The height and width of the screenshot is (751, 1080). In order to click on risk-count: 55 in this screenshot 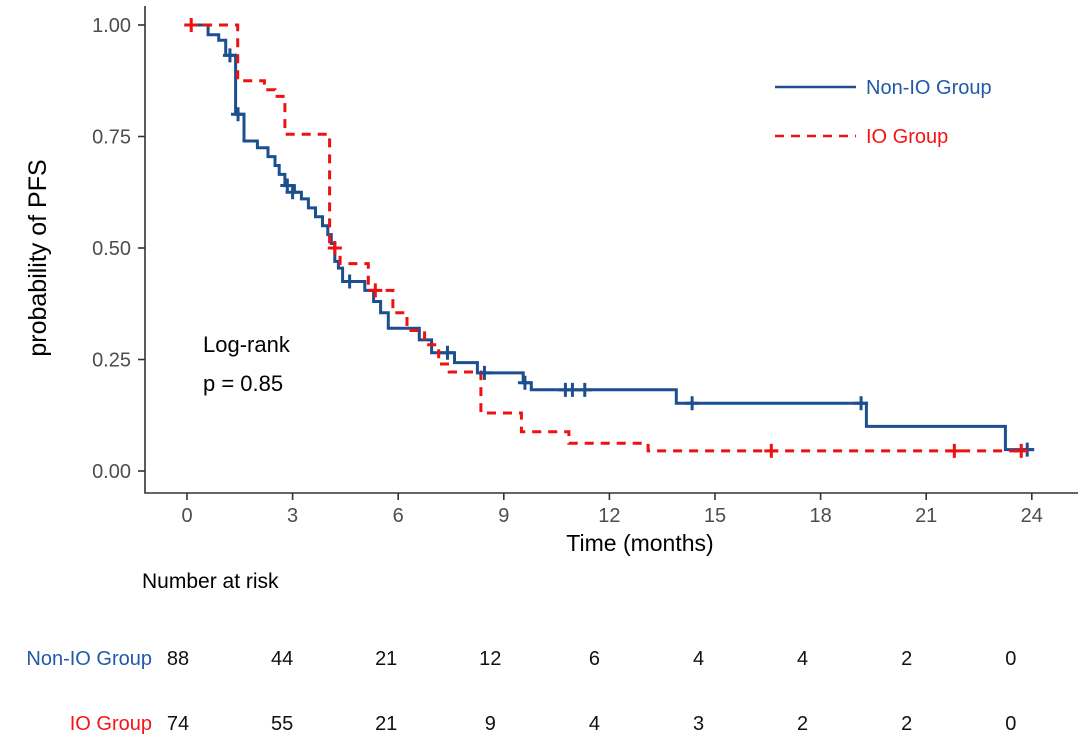, I will do `click(282, 724)`.